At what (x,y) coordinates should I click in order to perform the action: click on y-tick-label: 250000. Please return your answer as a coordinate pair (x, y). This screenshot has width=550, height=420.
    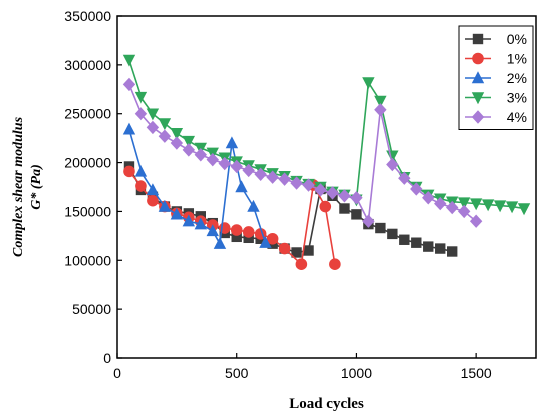
    Looking at the image, I should click on (87, 114).